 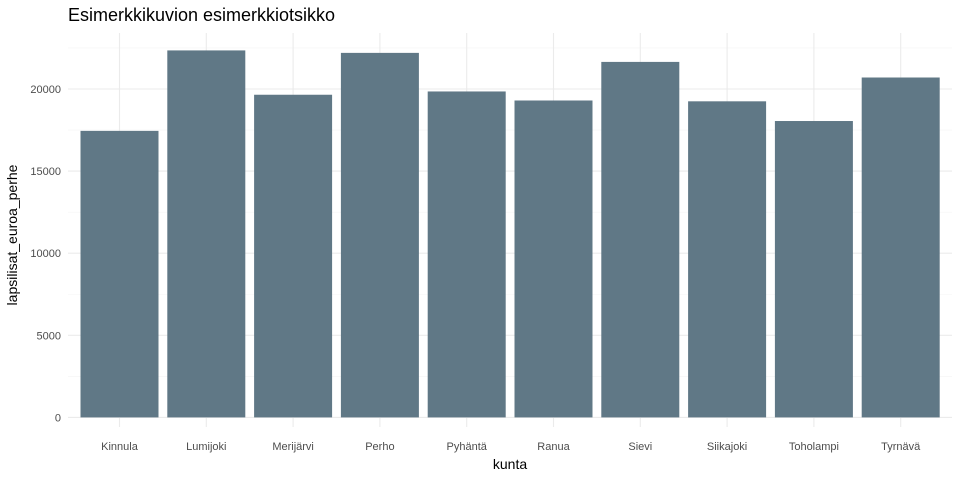 I want to click on x-tick-label: Perho, so click(x=379, y=447).